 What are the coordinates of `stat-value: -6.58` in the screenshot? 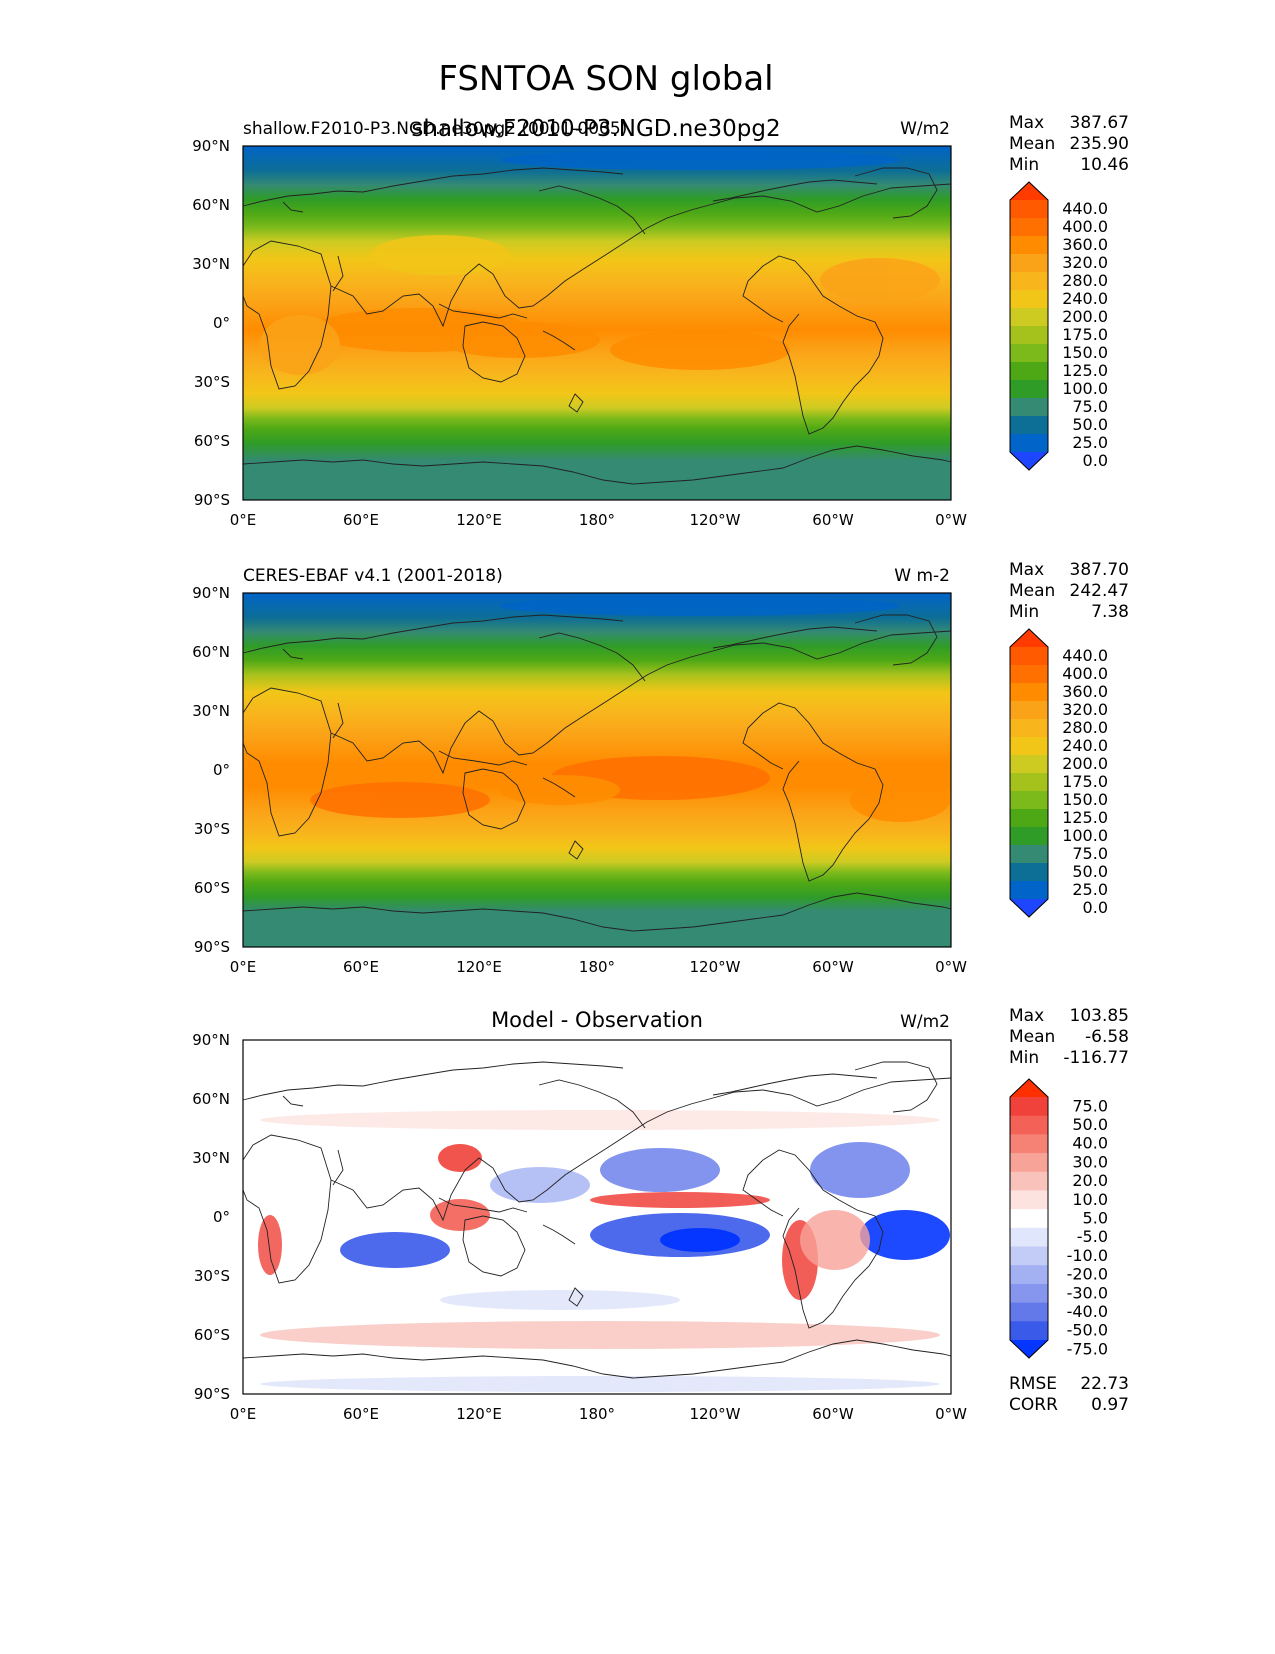 It's located at (1107, 1037).